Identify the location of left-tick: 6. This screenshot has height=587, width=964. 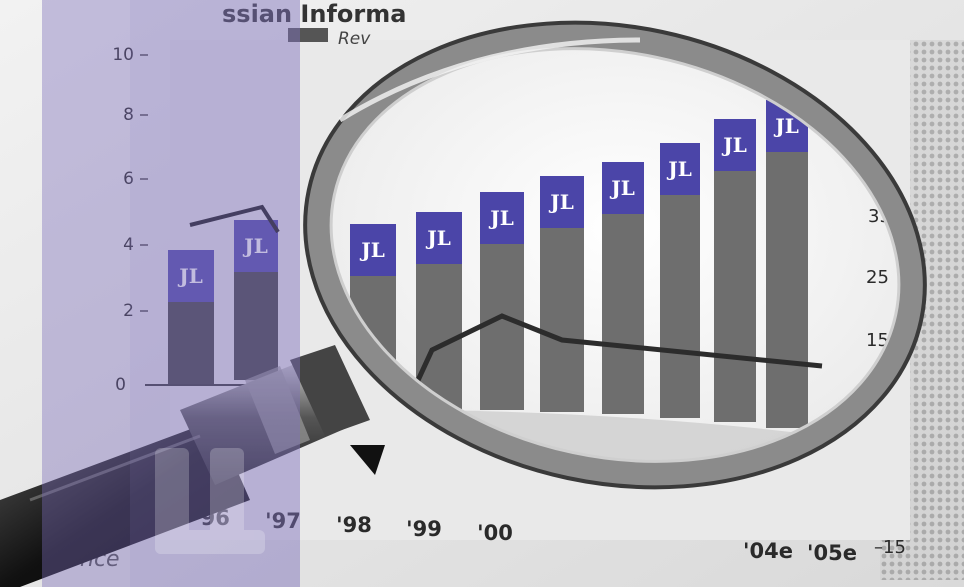
(128, 179).